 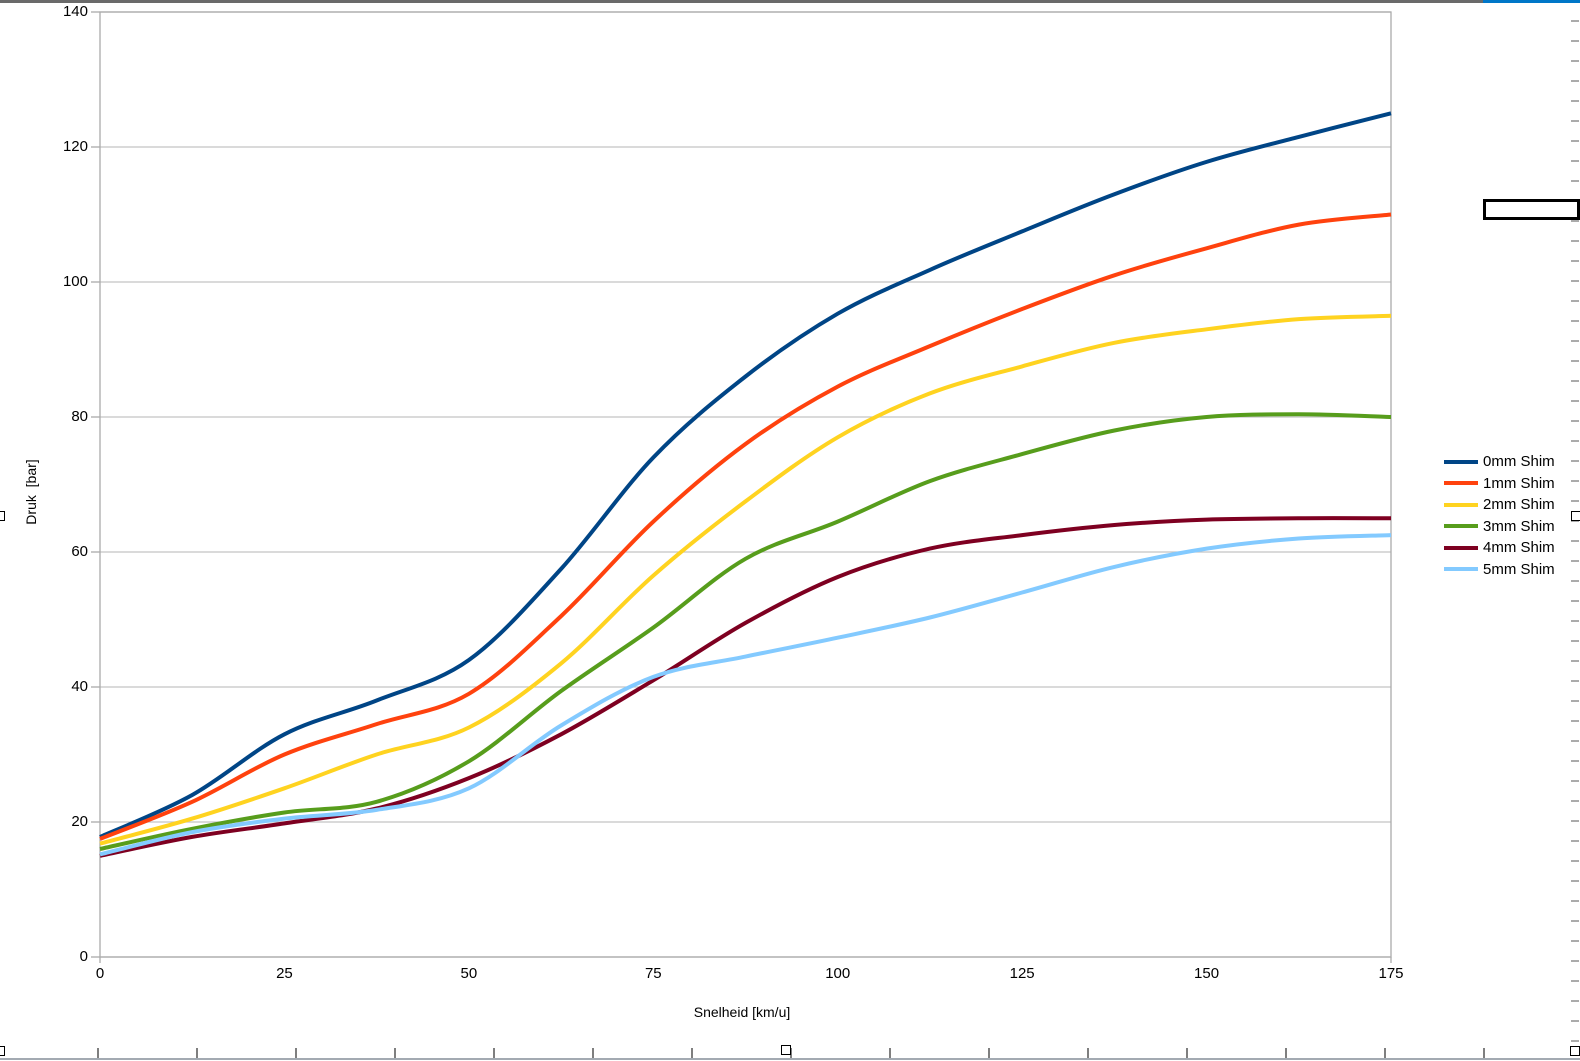 I want to click on y-tick-label: 120, so click(x=75, y=146).